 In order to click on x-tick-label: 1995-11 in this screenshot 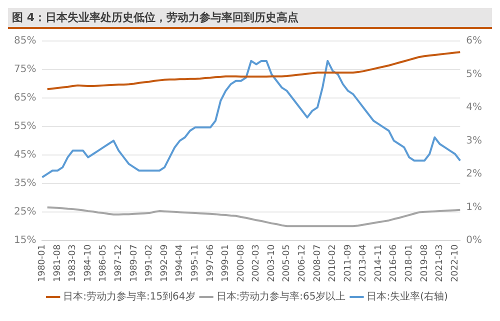, I will do `click(195, 263)`.